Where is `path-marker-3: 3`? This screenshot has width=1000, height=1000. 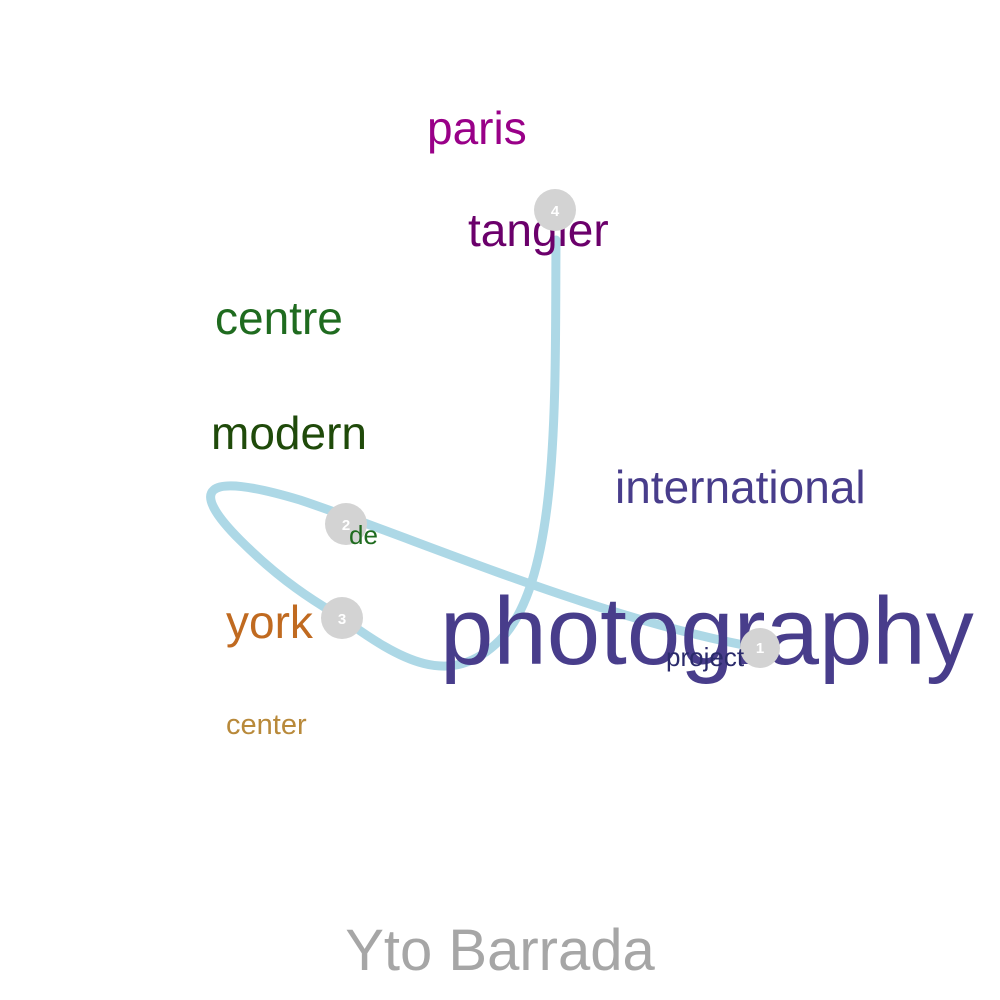 path-marker-3: 3 is located at coordinates (342, 618).